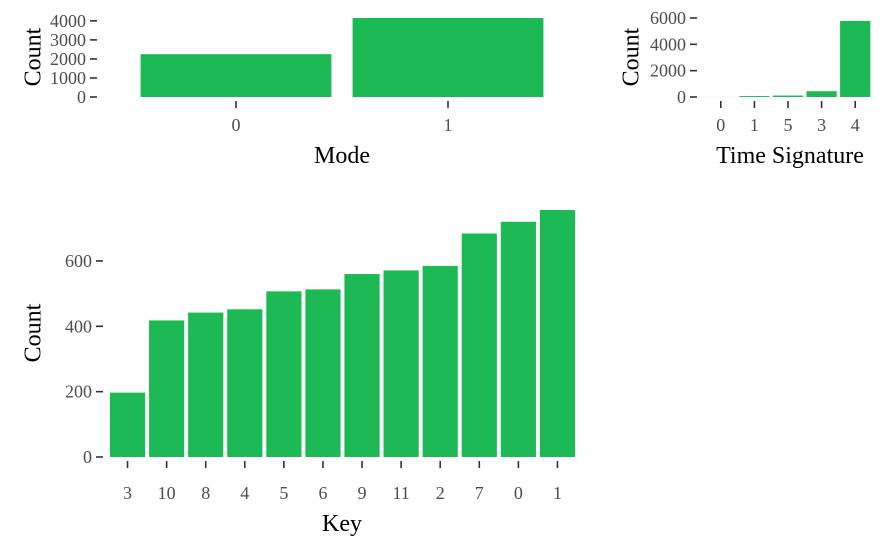 The width and height of the screenshot is (894, 552). What do you see at coordinates (790, 156) in the screenshot?
I see `time-signature-x-axis-title: Time Signature` at bounding box center [790, 156].